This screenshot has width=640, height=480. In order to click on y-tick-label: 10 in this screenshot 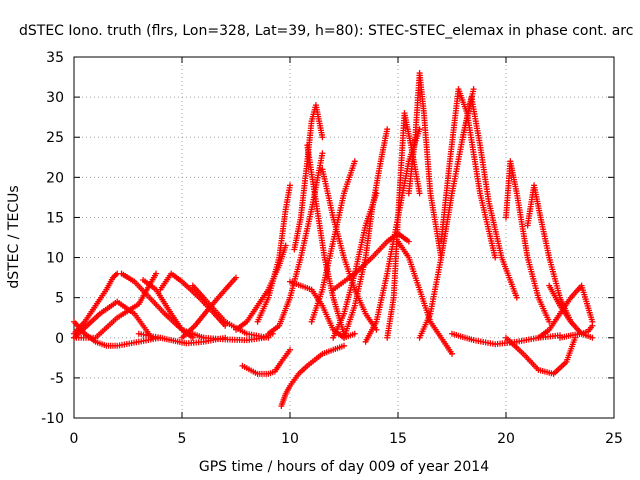, I will do `click(55, 259)`.